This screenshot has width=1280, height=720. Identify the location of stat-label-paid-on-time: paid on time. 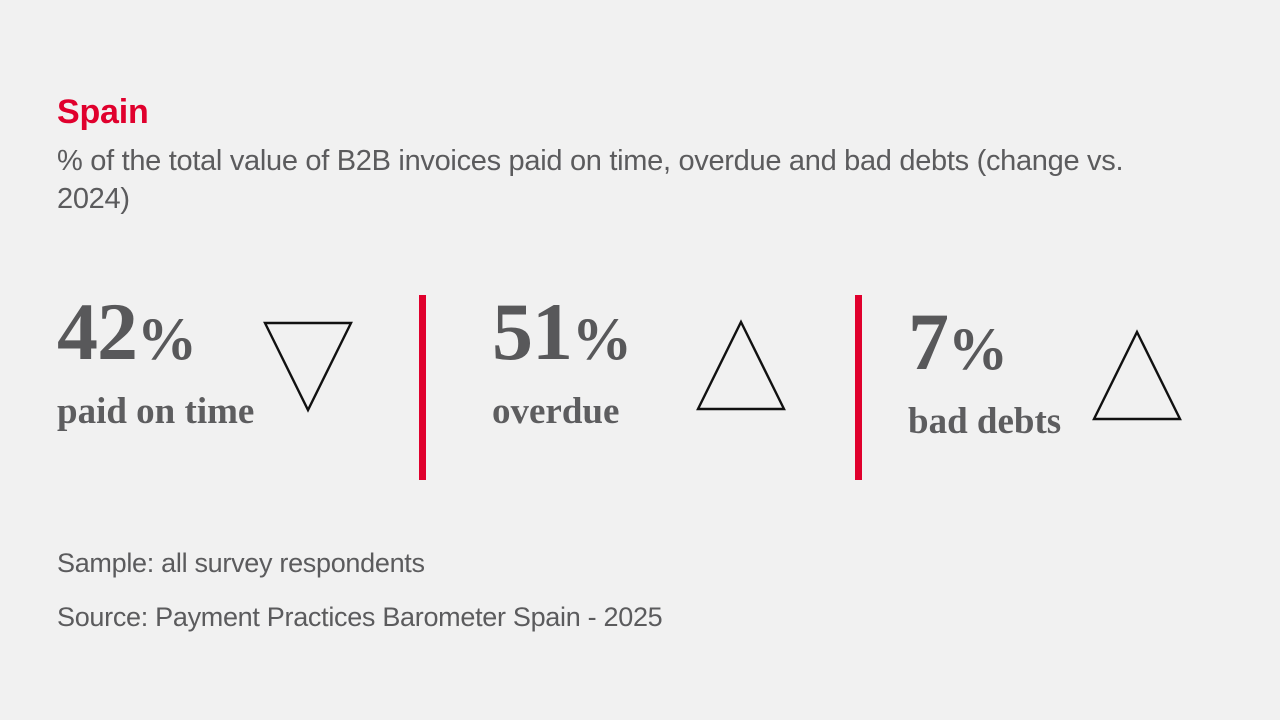
(156, 411).